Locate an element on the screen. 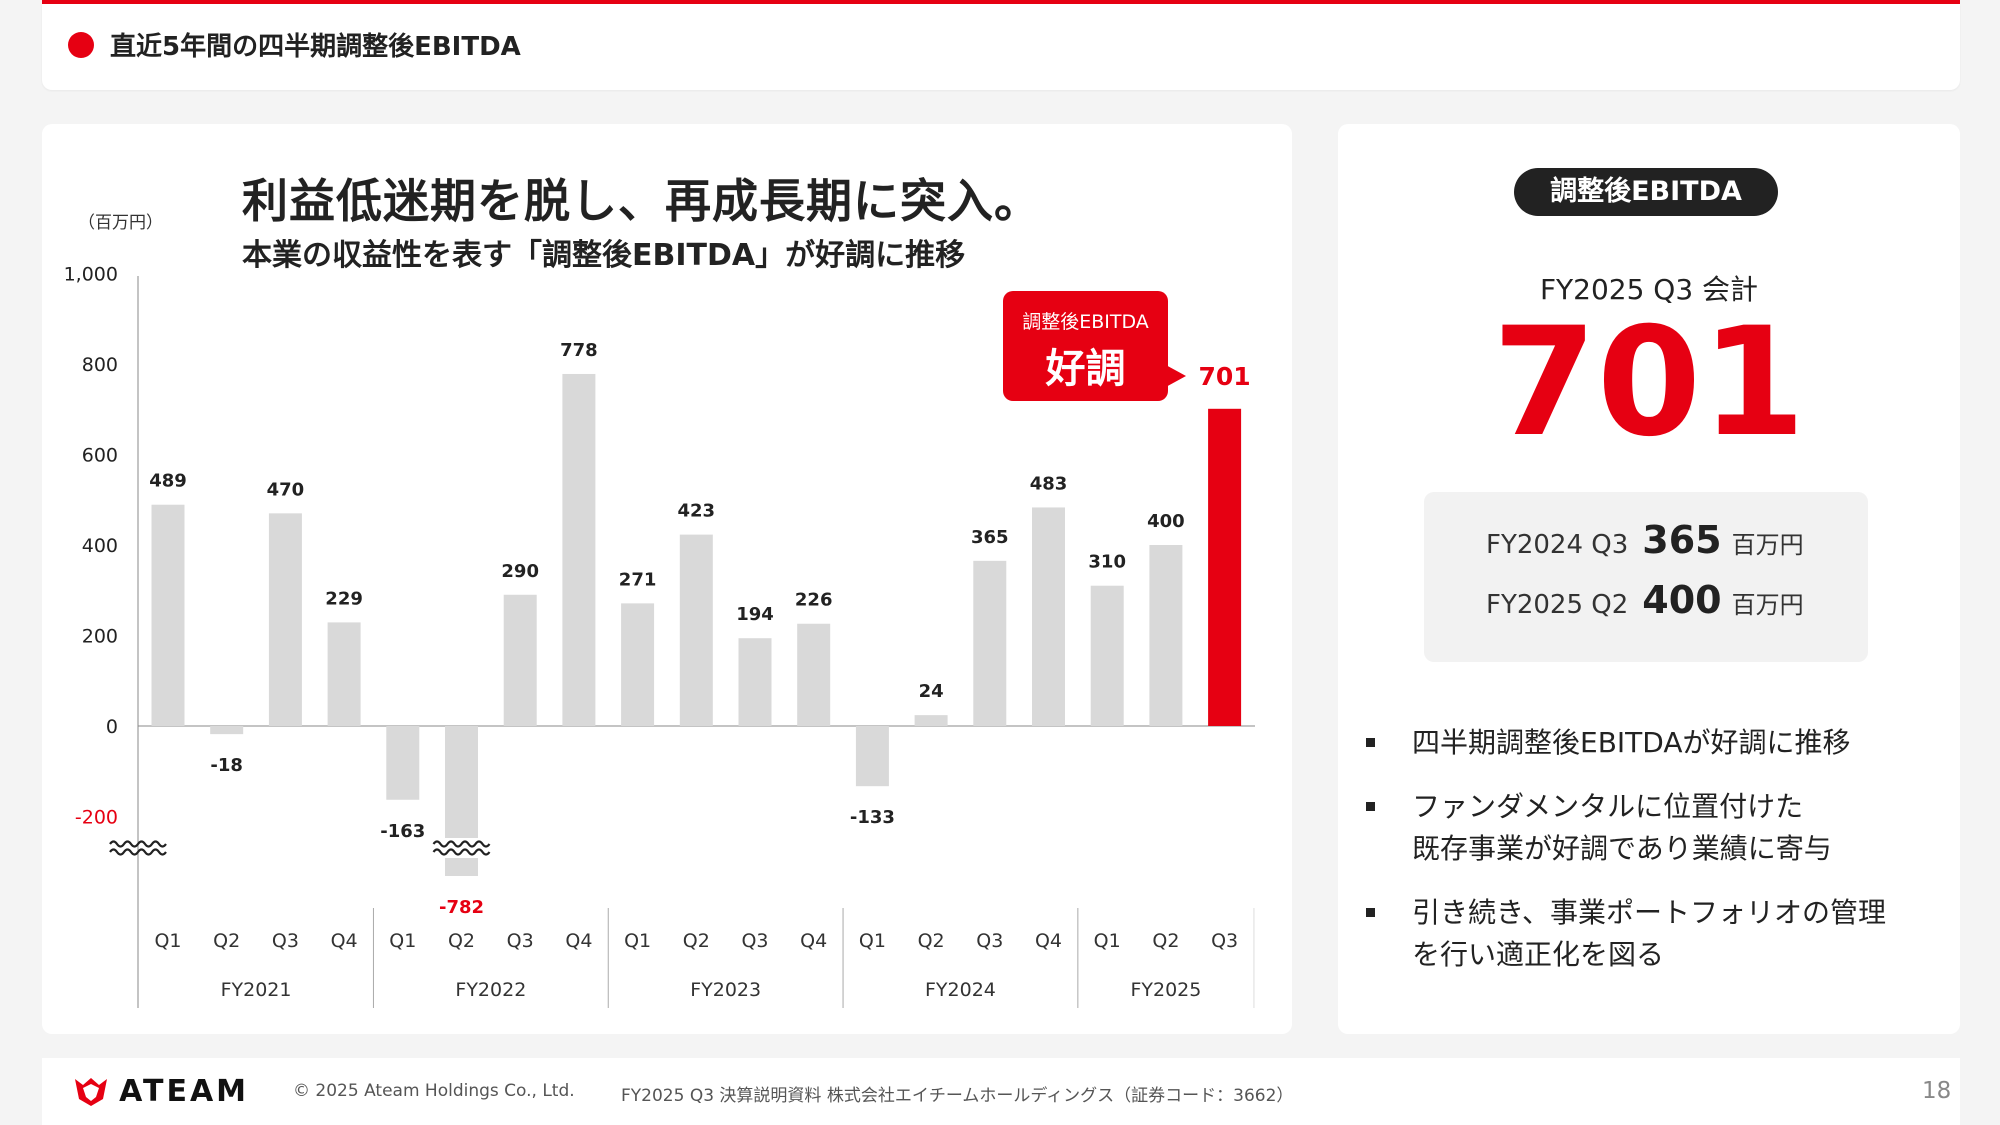 This screenshot has width=2000, height=1125. bar-break-gap is located at coordinates (461, 848).